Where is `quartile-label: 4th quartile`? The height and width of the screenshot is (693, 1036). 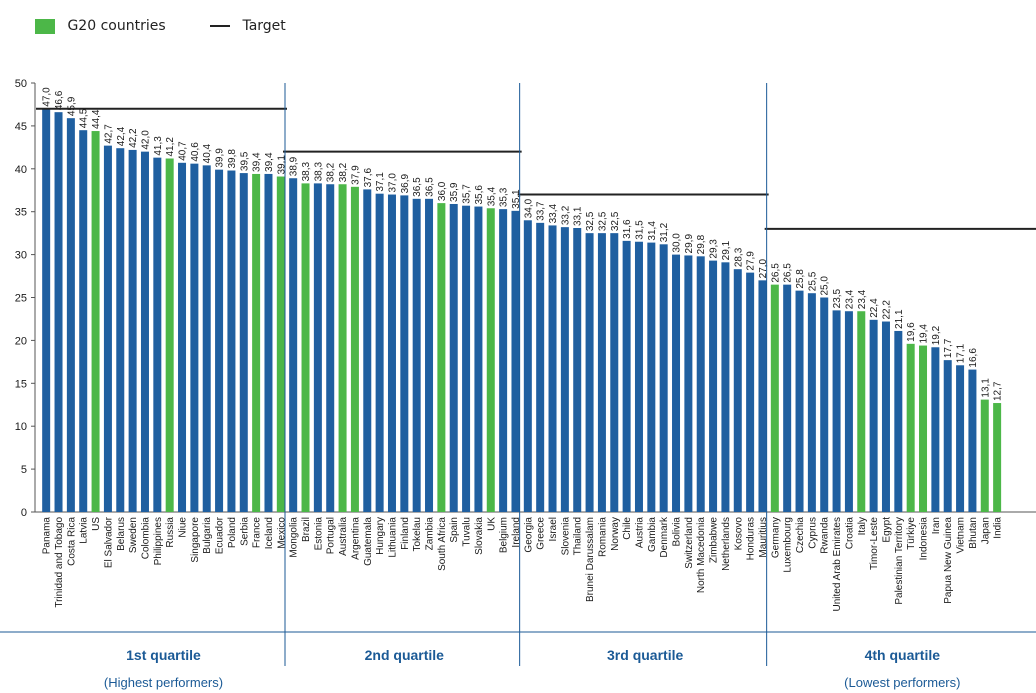
quartile-label: 4th quartile is located at coordinates (902, 655).